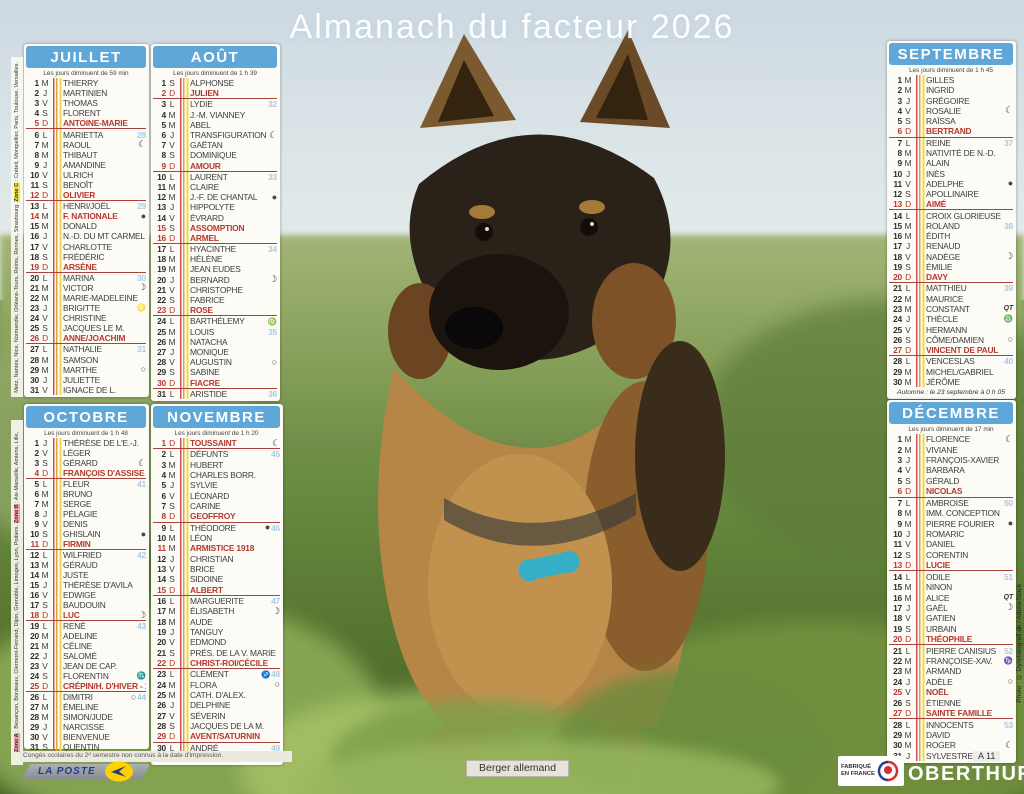  What do you see at coordinates (951, 587) in the screenshot?
I see `calendar-day-row: 15 M NINON` at bounding box center [951, 587].